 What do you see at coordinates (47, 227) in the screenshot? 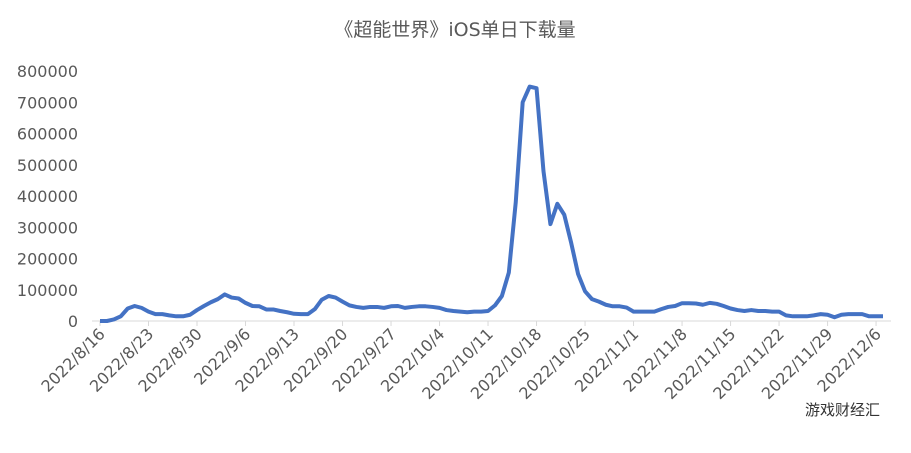
I see `y-tick-label: 300000` at bounding box center [47, 227].